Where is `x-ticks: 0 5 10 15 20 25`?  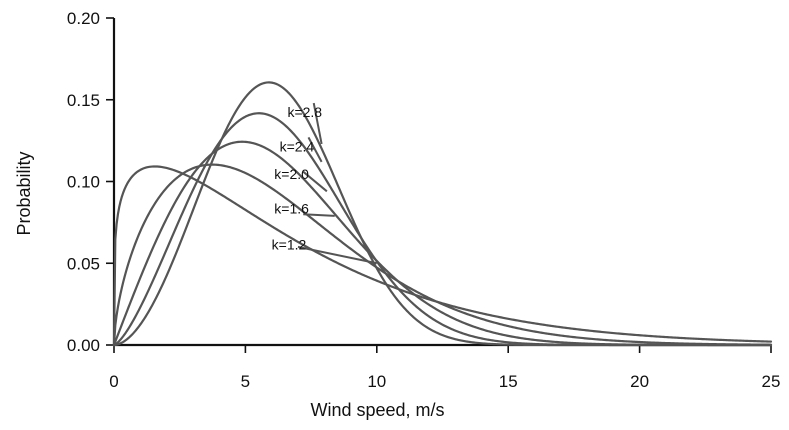 x-ticks: 0 5 10 15 20 25 is located at coordinates (444, 368).